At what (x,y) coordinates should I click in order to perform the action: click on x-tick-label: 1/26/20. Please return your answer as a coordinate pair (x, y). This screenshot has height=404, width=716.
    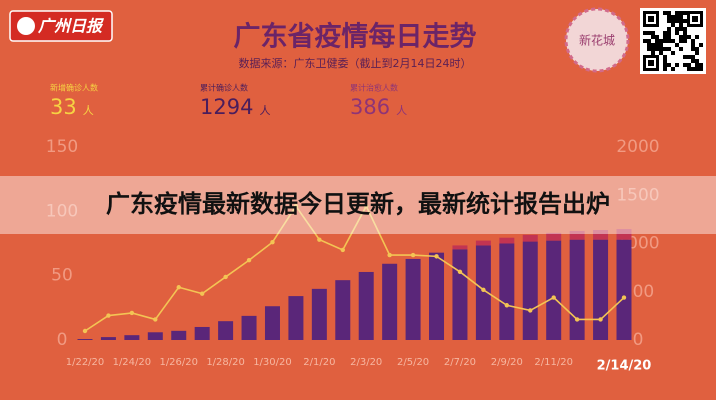
    Looking at the image, I should click on (178, 362).